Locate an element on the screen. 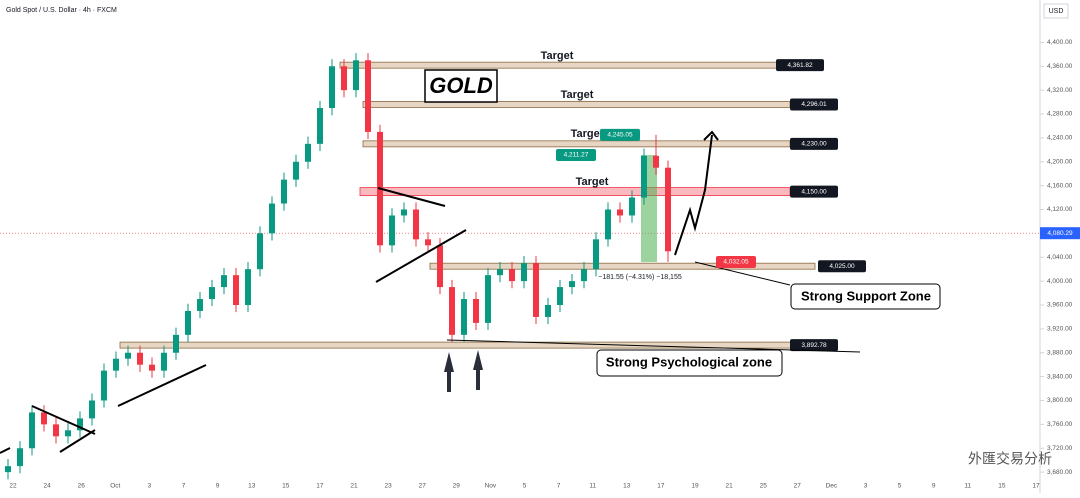 The image size is (1080, 498). x-tick-label: Dec is located at coordinates (832, 486).